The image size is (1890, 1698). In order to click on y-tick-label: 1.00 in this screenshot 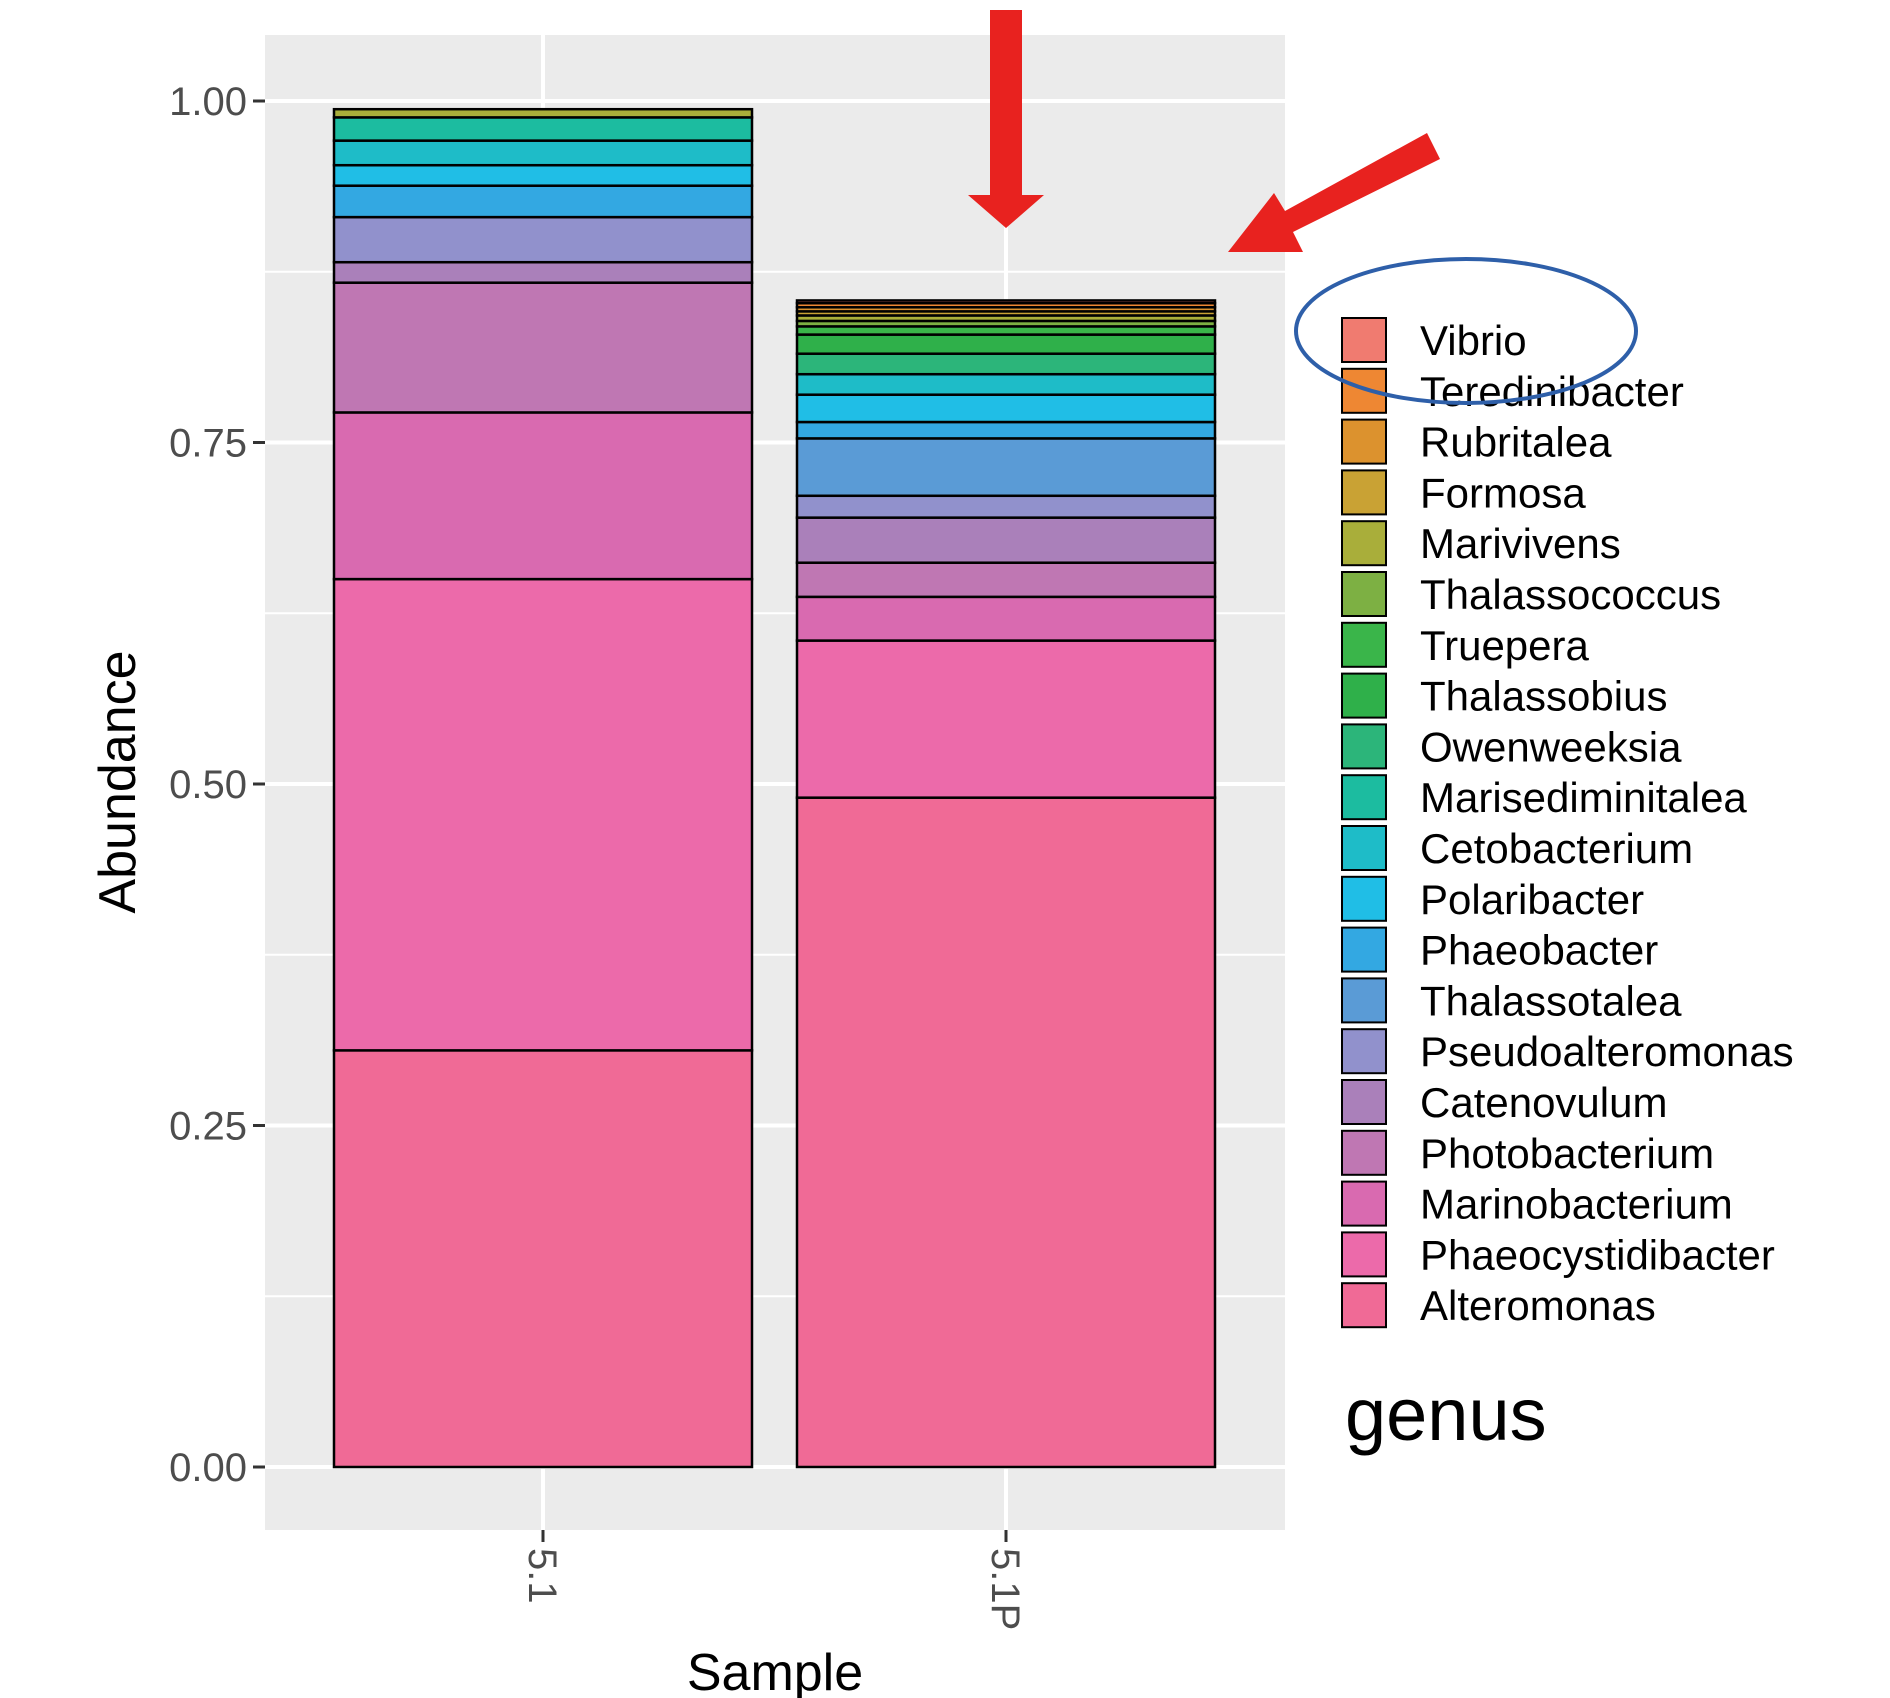, I will do `click(208, 102)`.